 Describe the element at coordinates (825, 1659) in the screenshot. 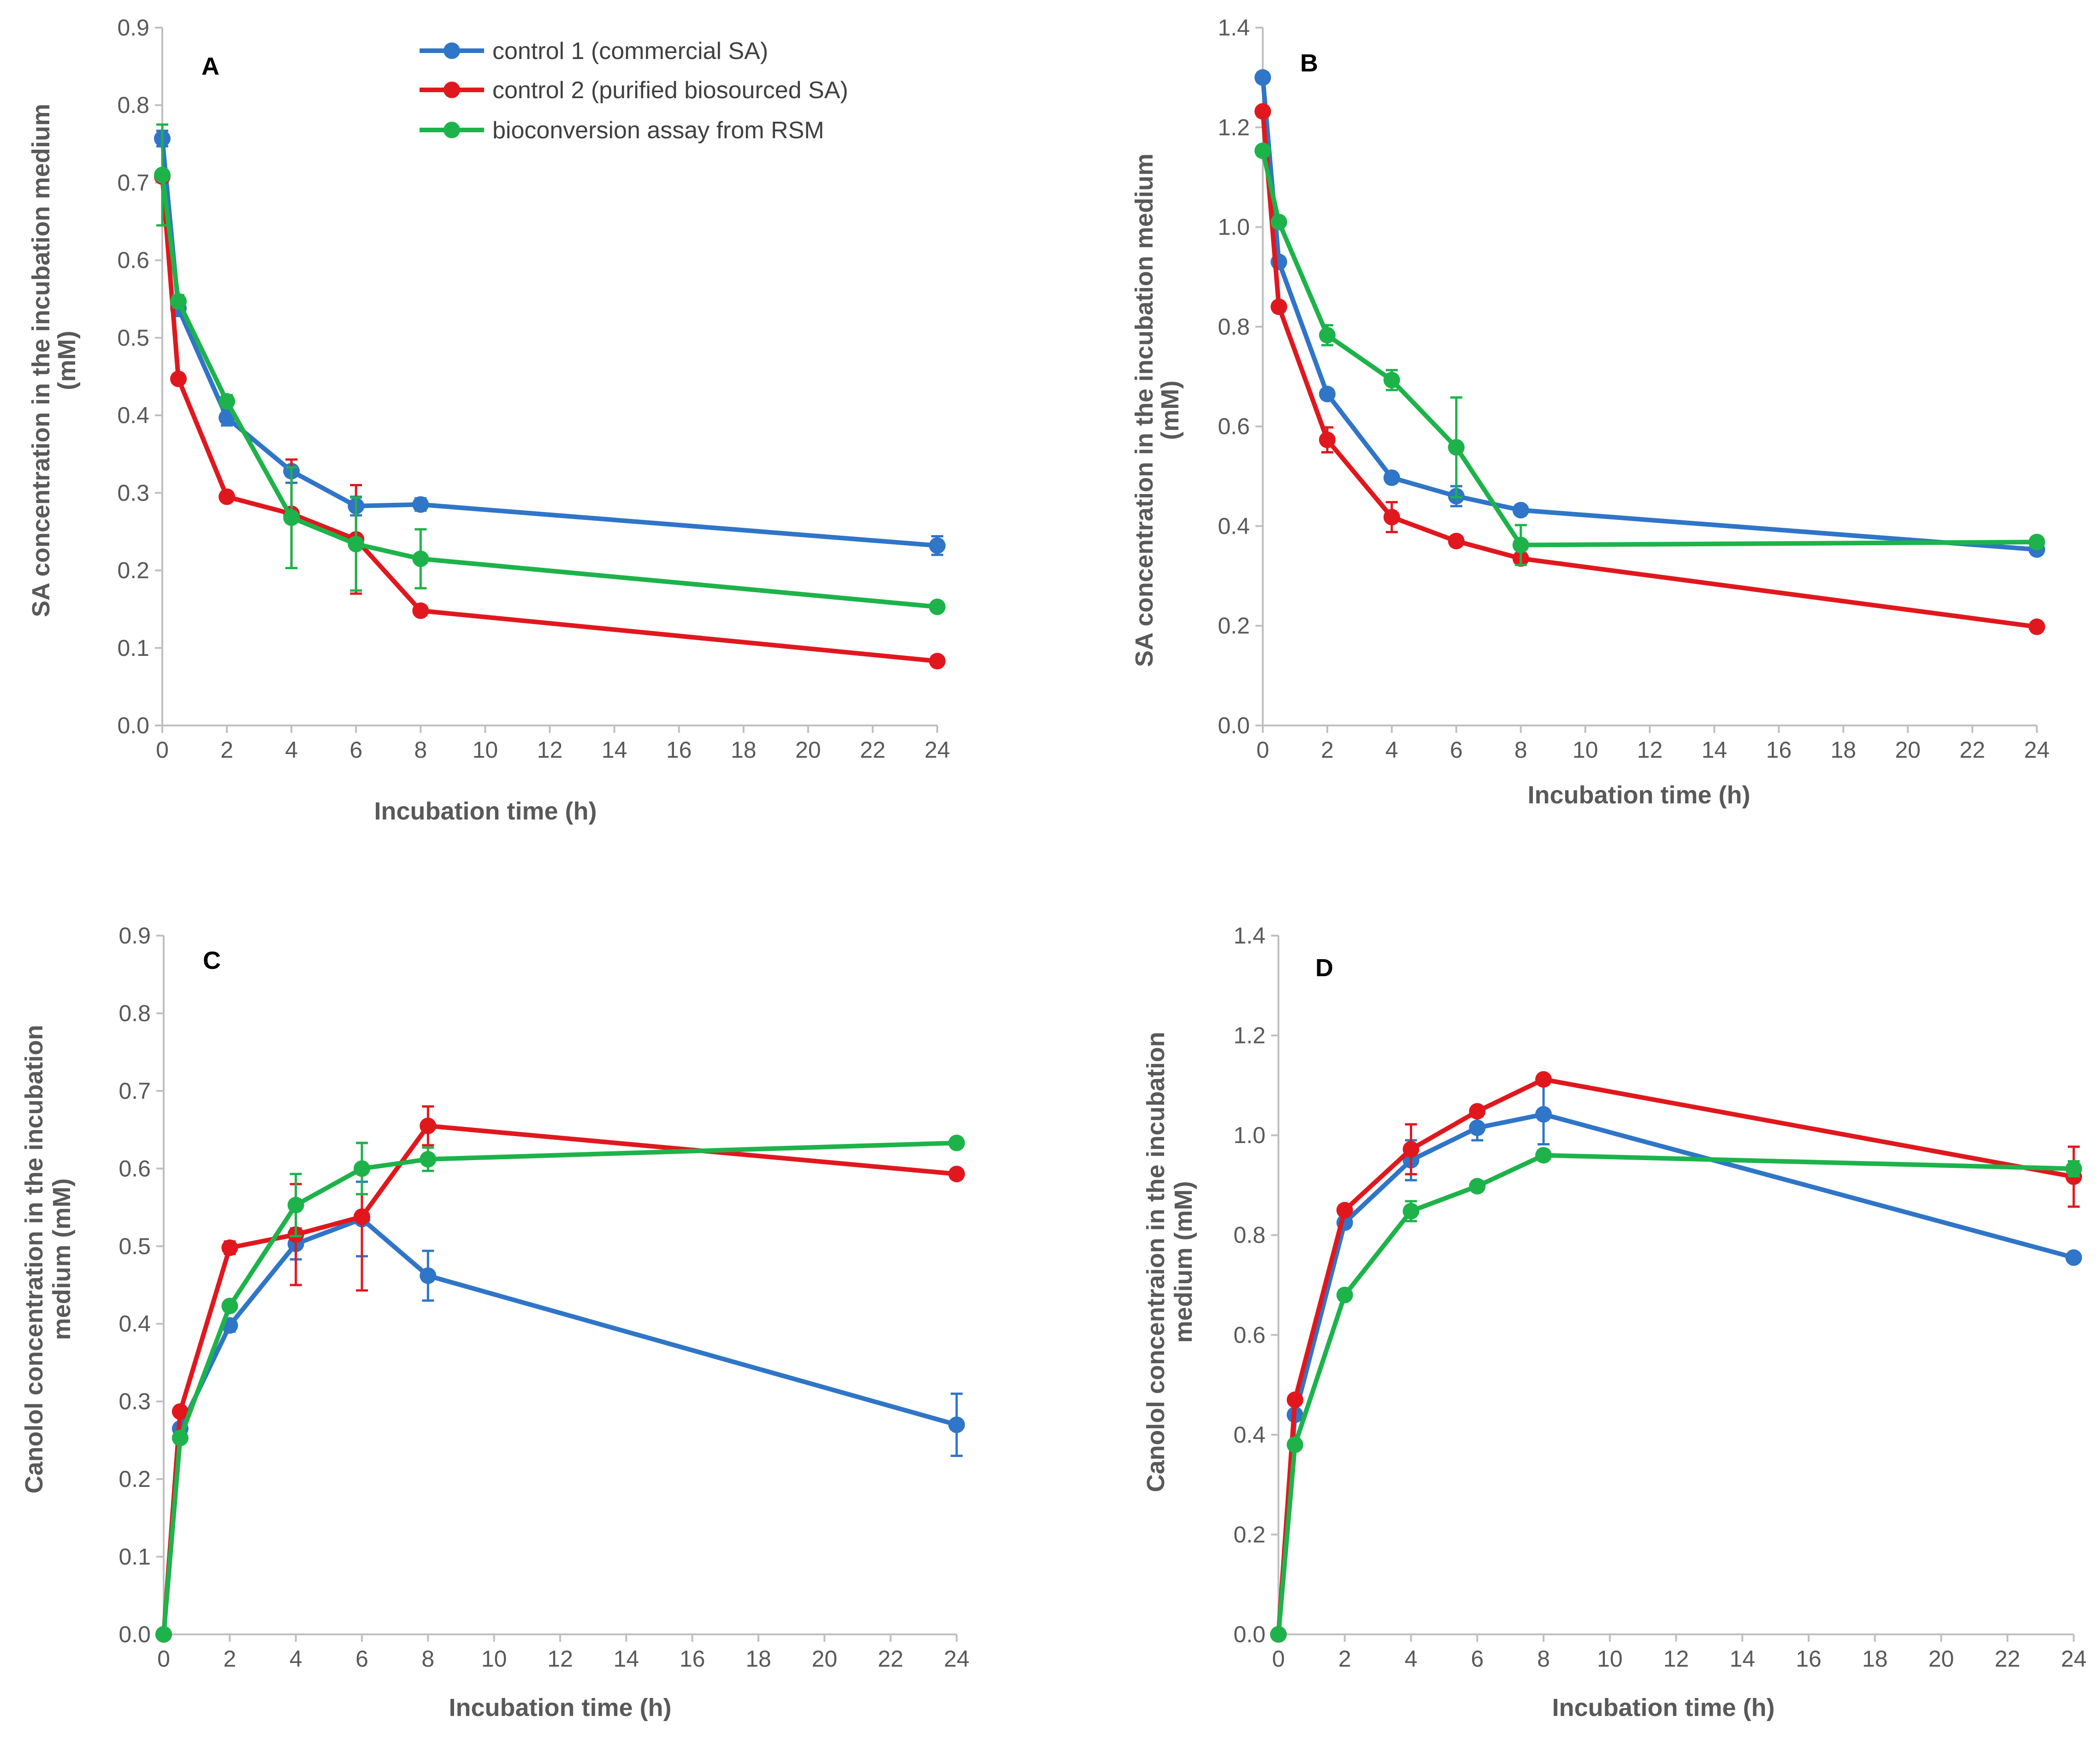

I see `x-tick-label: 20` at that location.